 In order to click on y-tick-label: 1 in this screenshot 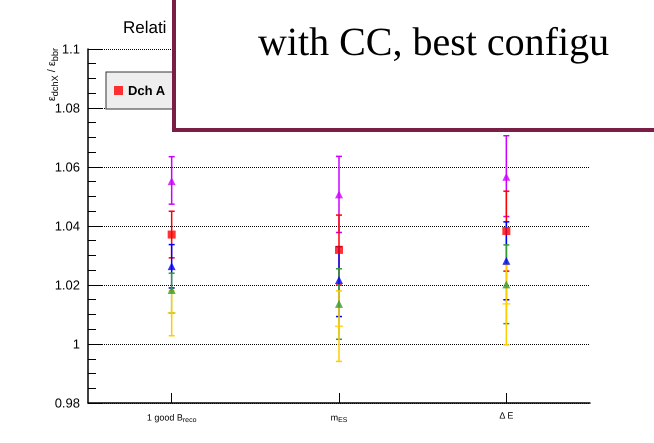, I will do `click(76, 344)`.